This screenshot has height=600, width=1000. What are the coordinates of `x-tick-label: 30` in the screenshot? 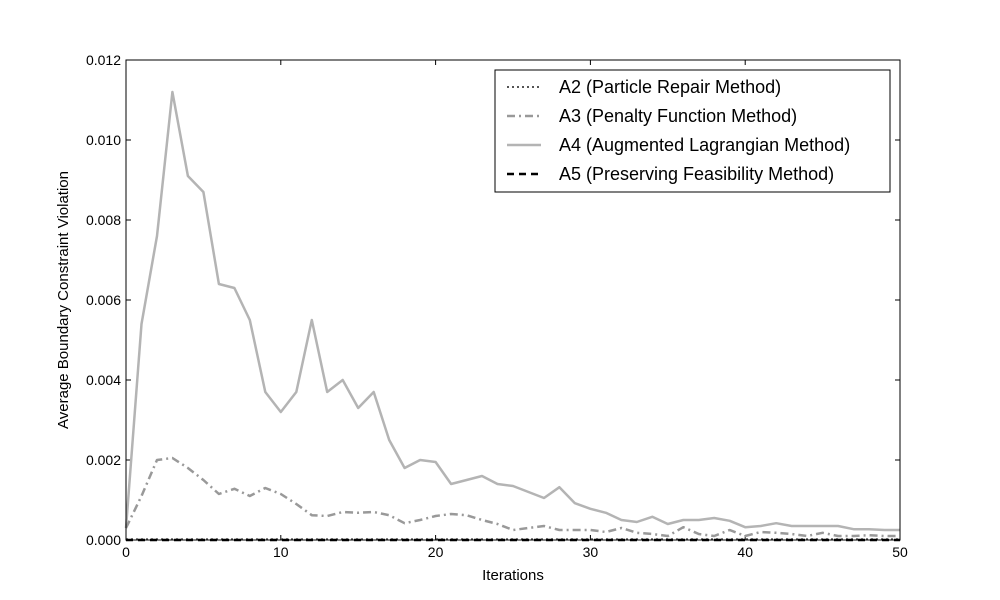 It's located at (591, 552).